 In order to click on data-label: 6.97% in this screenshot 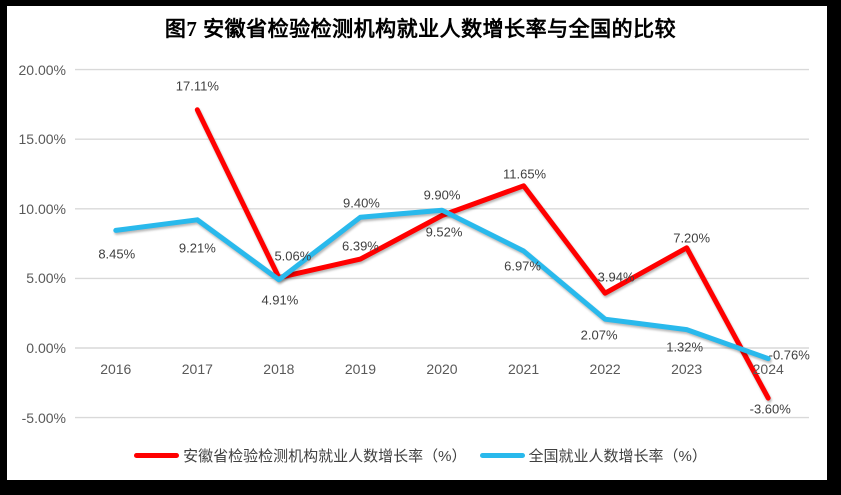, I will do `click(522, 266)`.